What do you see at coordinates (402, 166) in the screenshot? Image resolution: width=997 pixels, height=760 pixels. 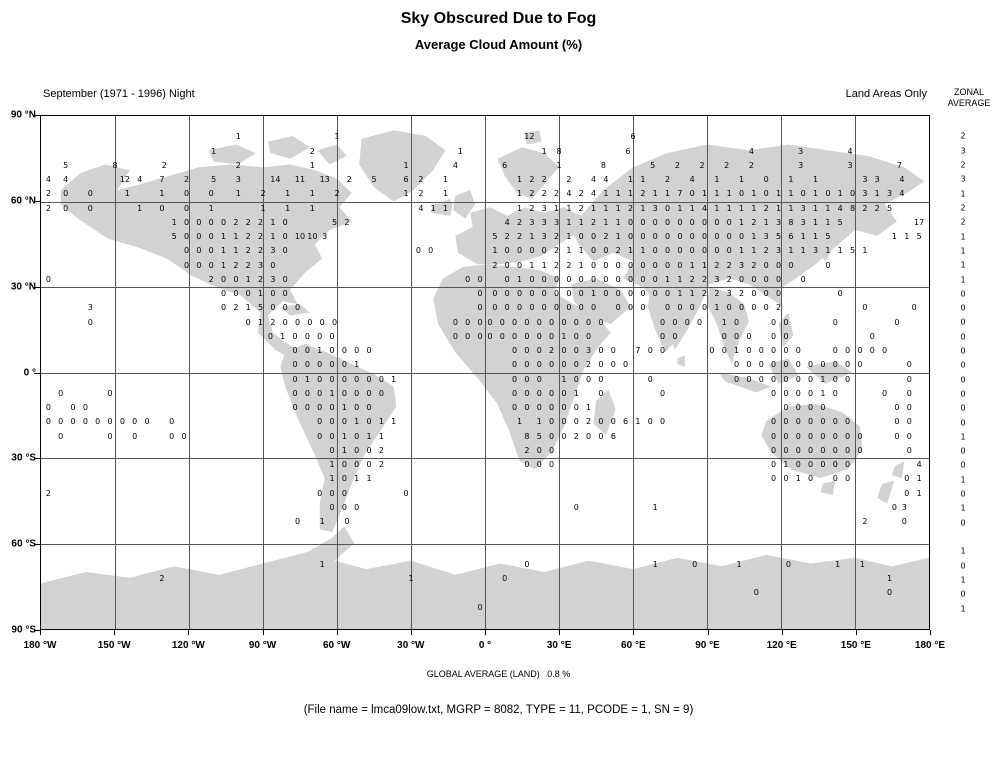 I see `landmass-greenland` at bounding box center [402, 166].